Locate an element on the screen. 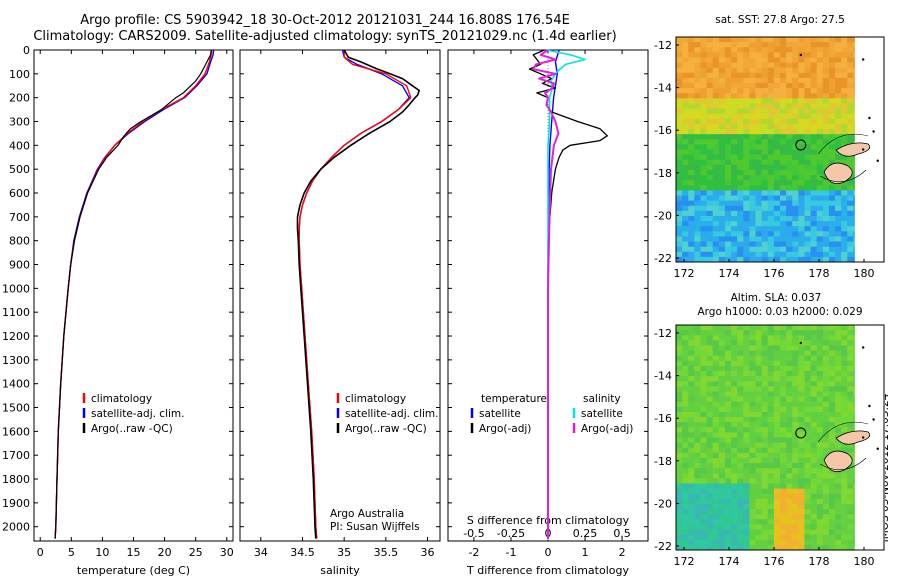 This screenshot has height=580, width=900. legend-label: Argo(-adj) is located at coordinates (607, 429).